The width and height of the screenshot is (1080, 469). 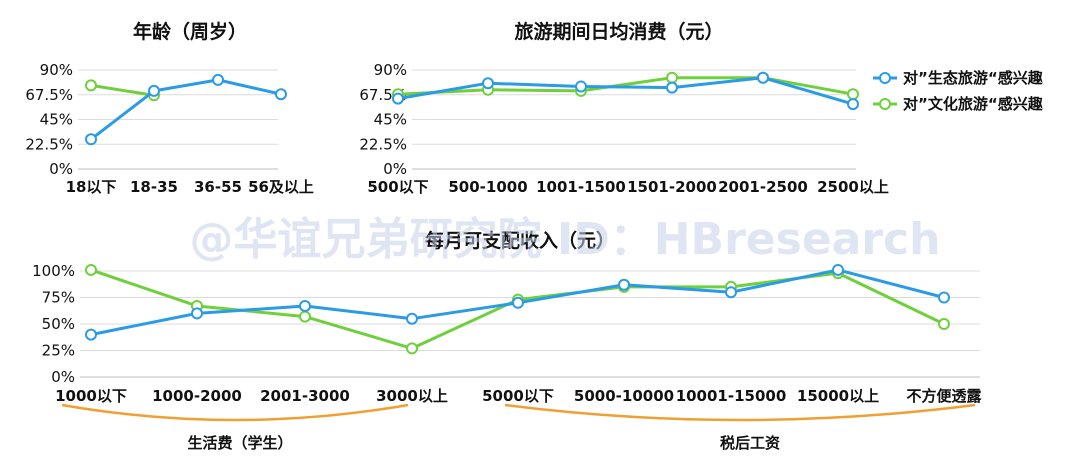 I want to click on income-chart-title: 每月可支配收入（元）, so click(x=520, y=240).